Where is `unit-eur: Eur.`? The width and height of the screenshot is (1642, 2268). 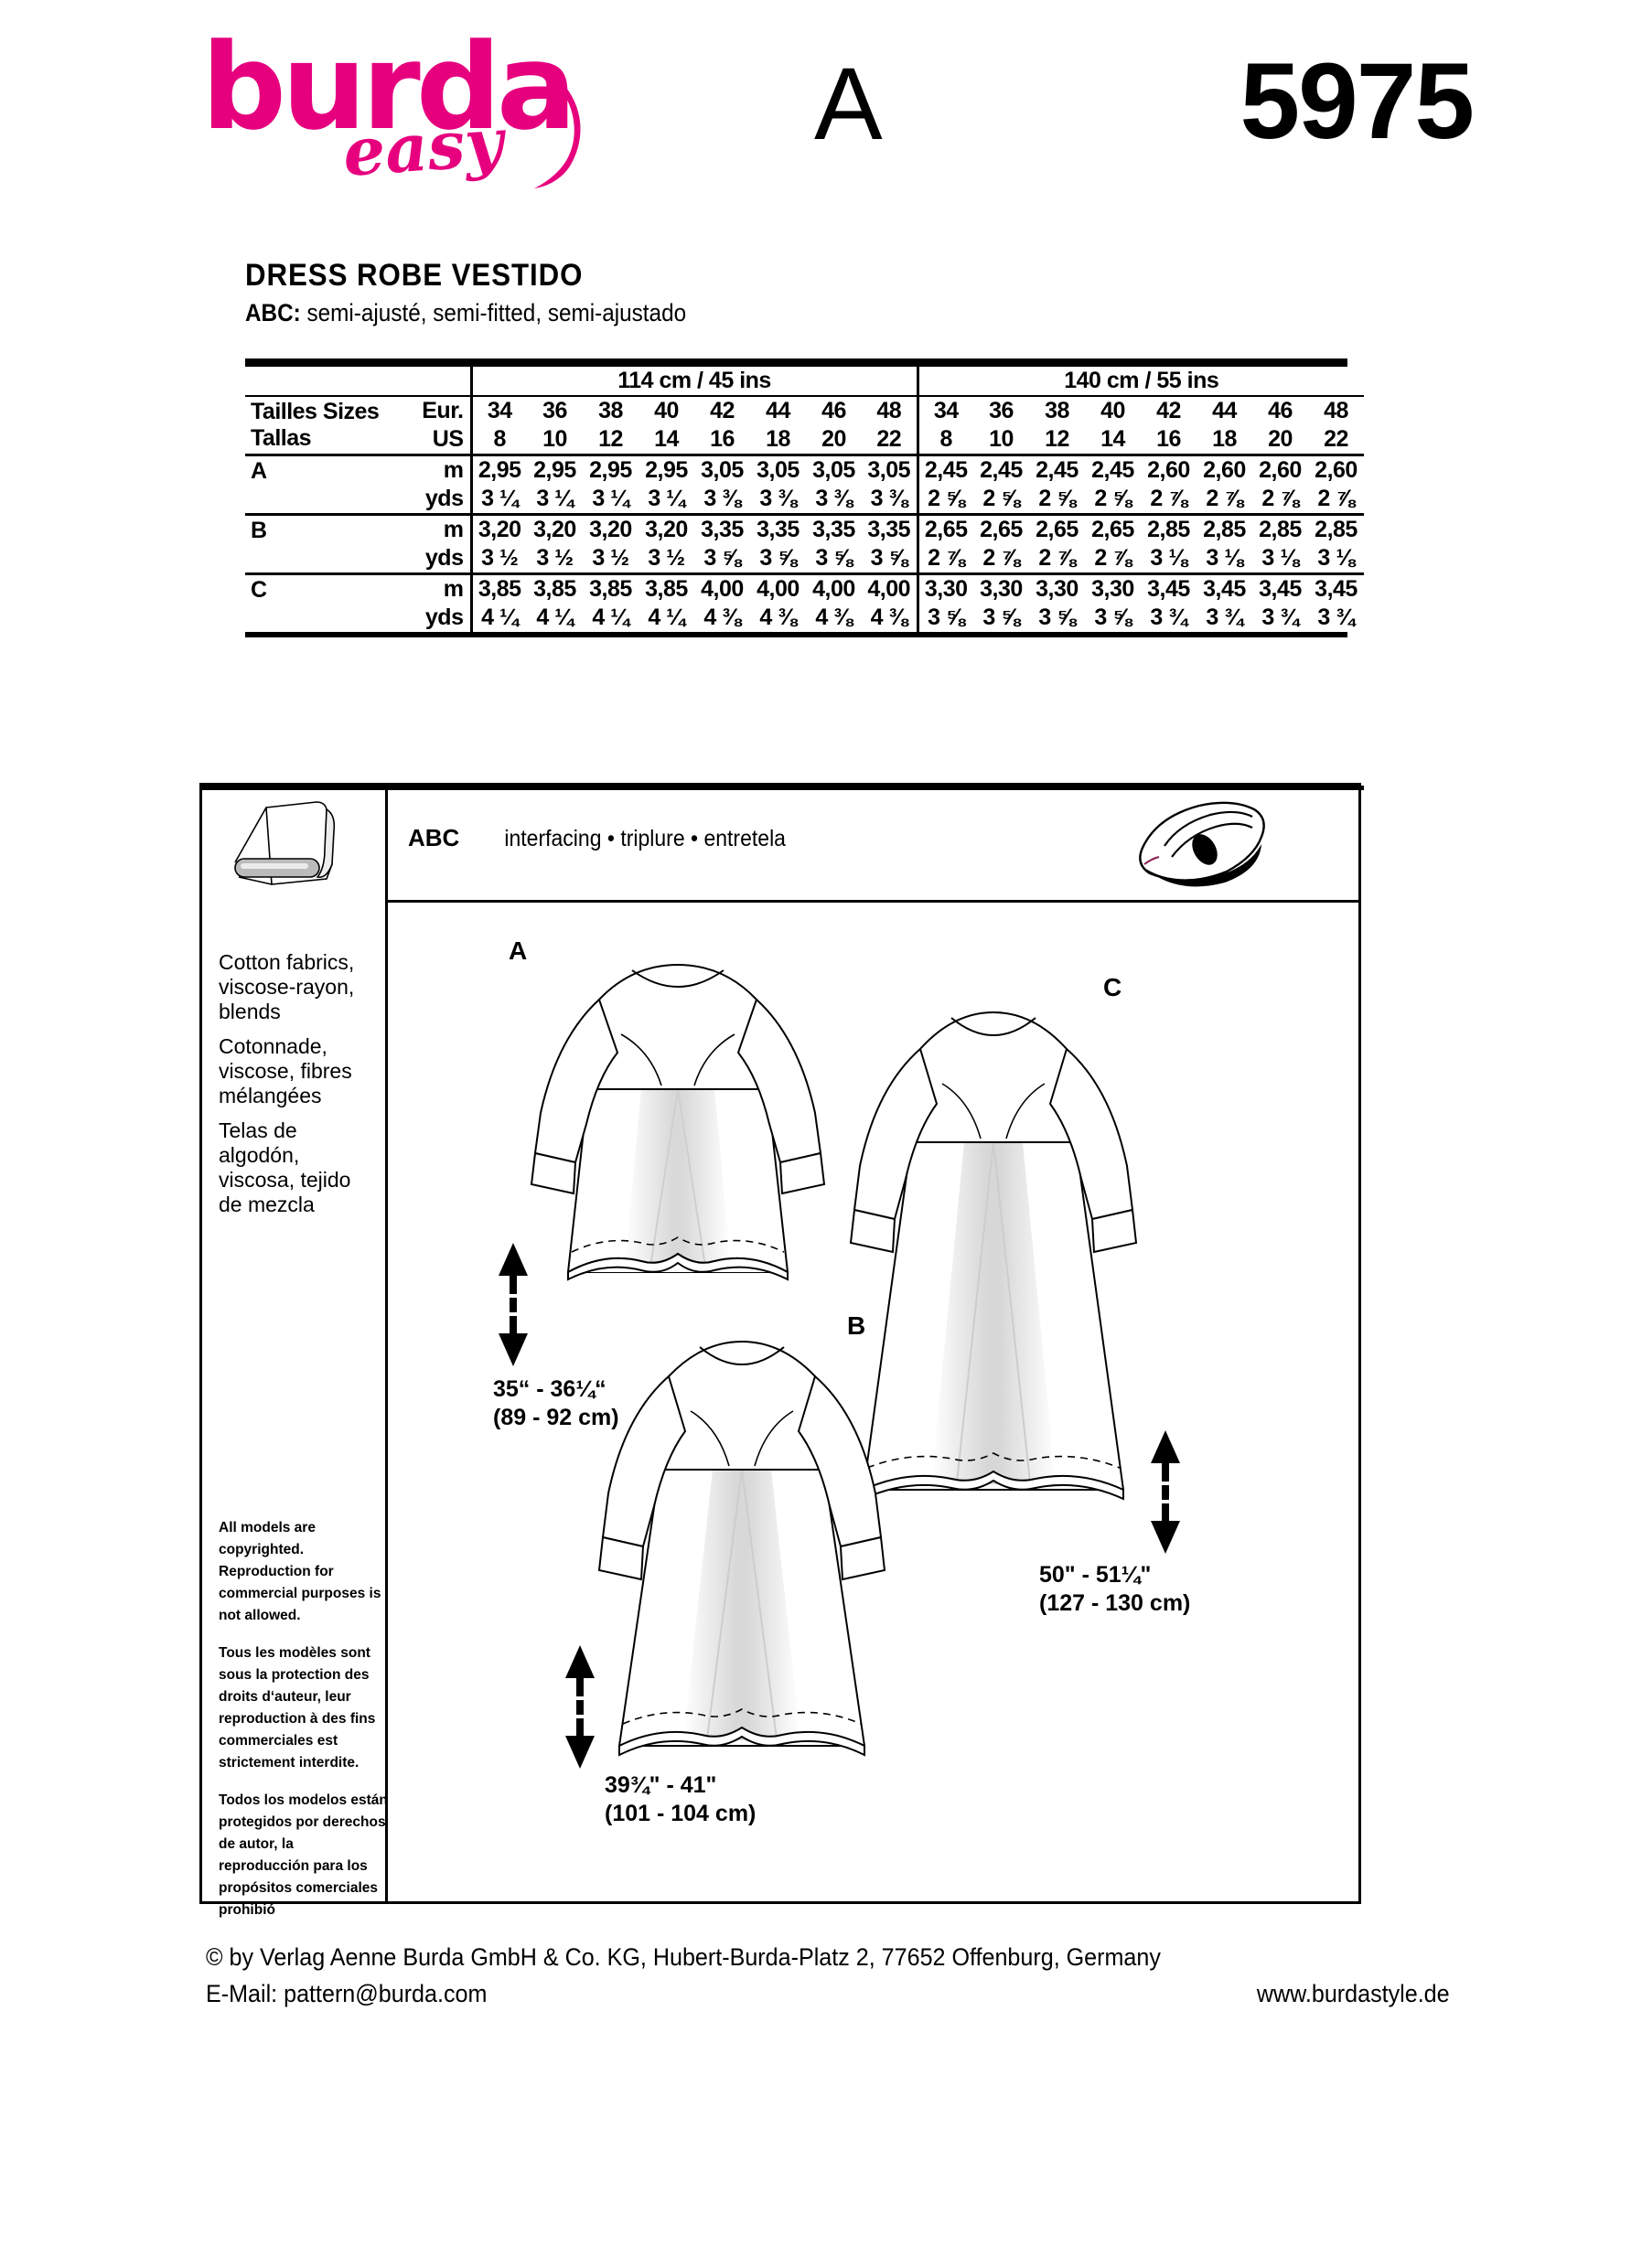 unit-eur: Eur. is located at coordinates (447, 410).